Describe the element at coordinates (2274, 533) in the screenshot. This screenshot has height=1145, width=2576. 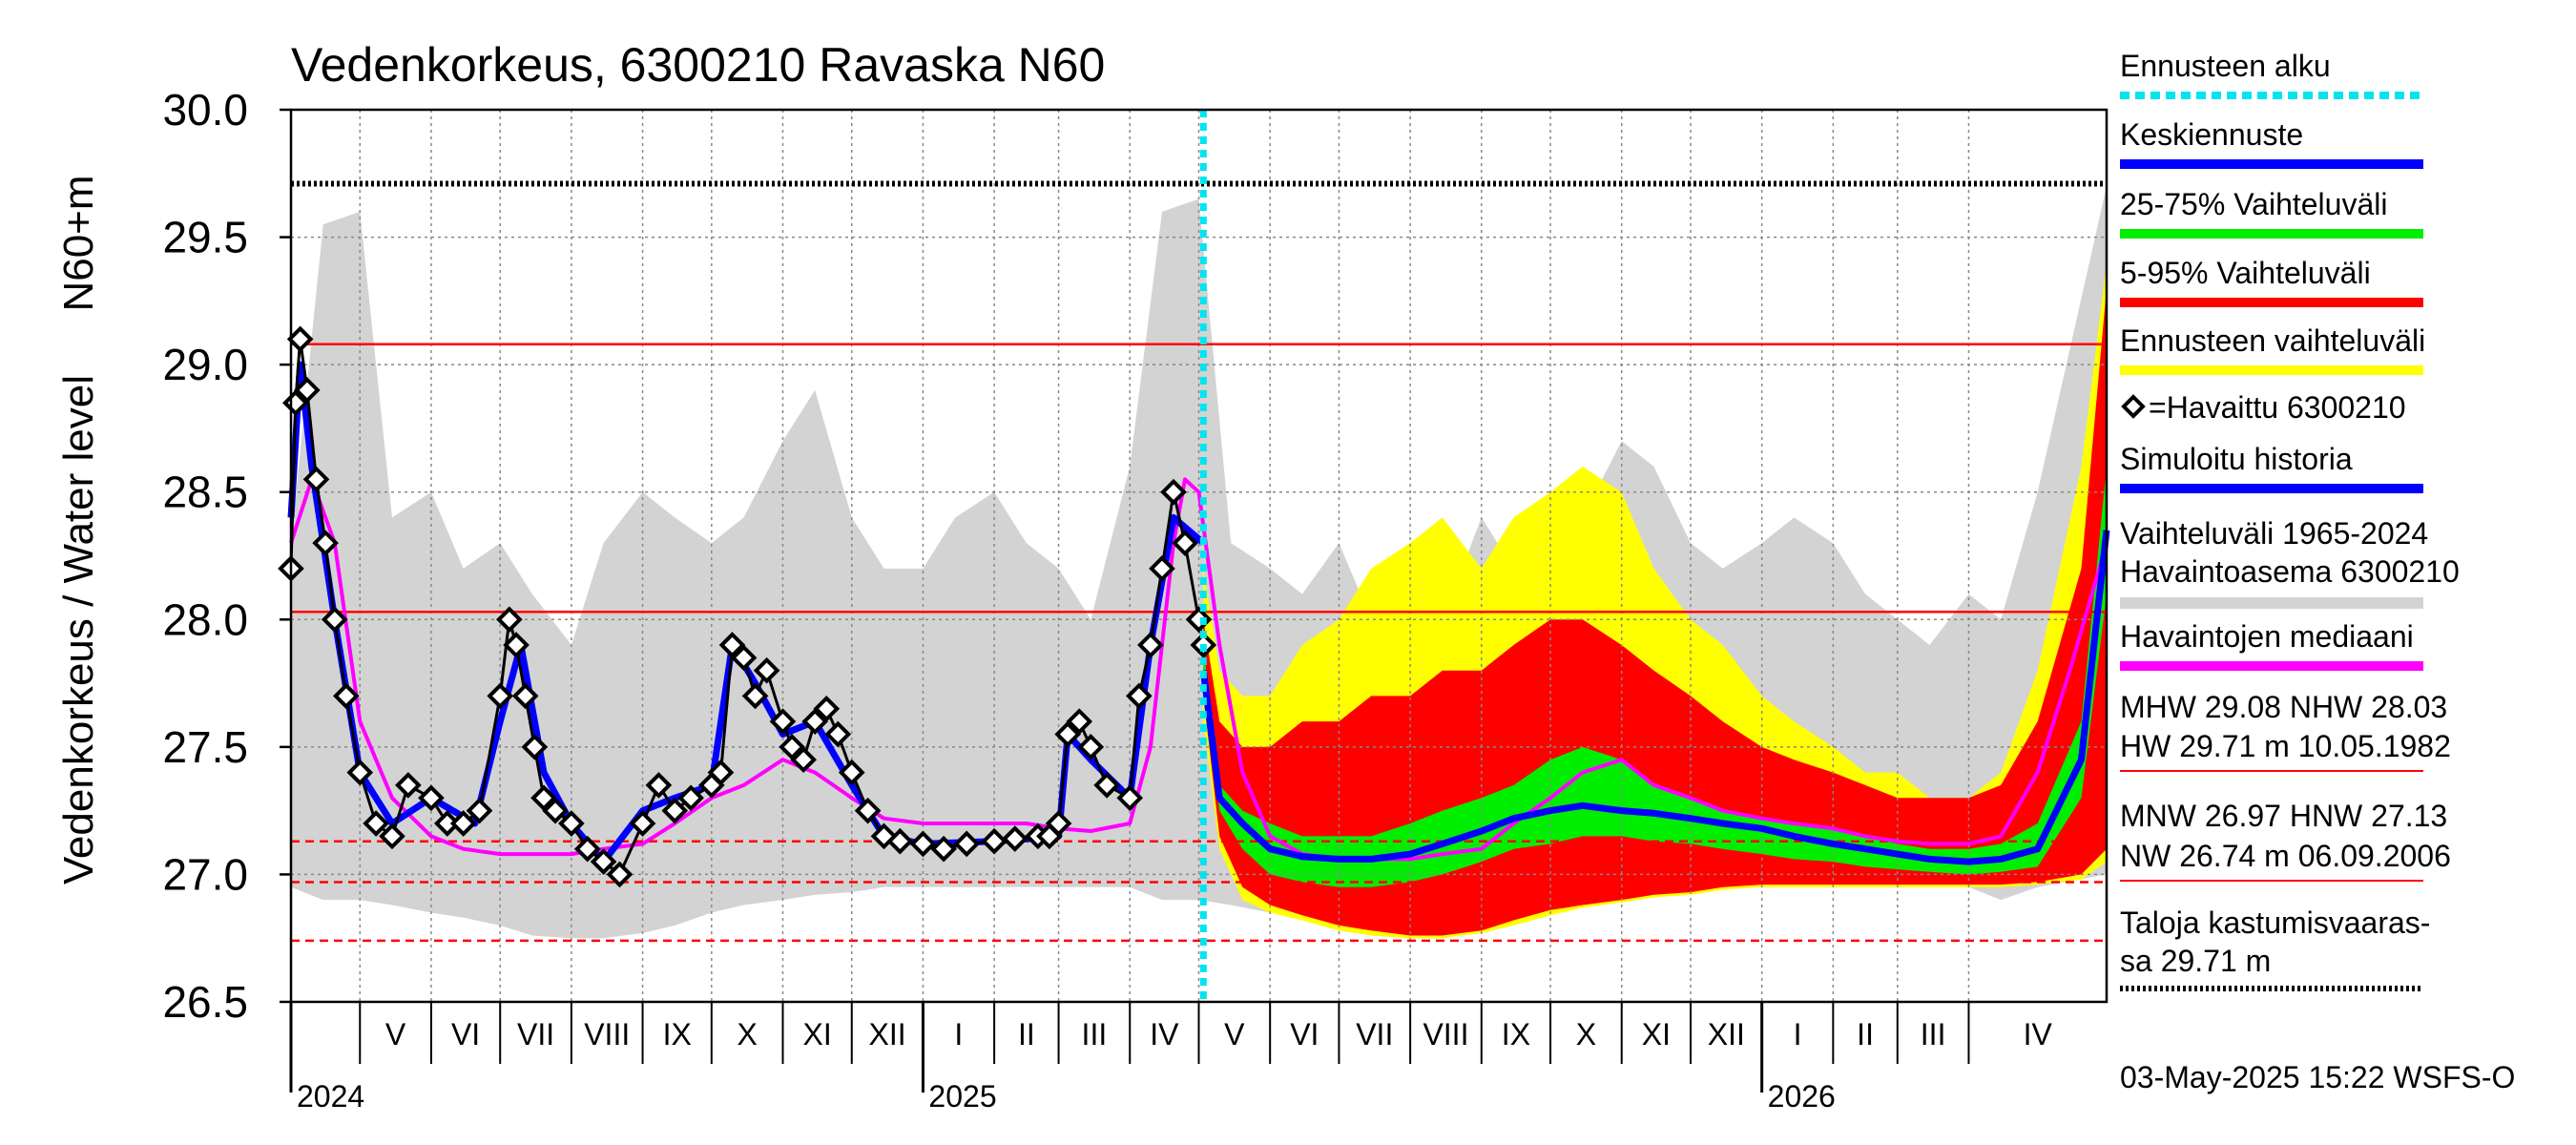
I see `legend-label: Vaihteluväli 1965-2024` at that location.